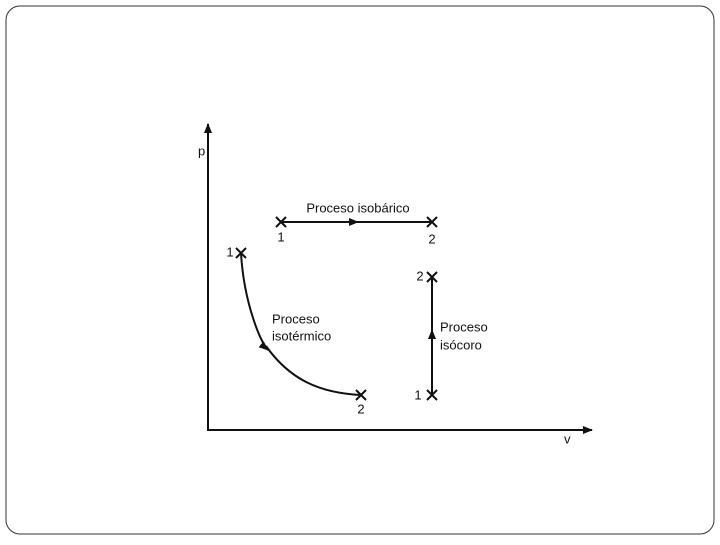 The width and height of the screenshot is (720, 545). What do you see at coordinates (357, 207) in the screenshot?
I see `process-label: Proceso isobárico` at bounding box center [357, 207].